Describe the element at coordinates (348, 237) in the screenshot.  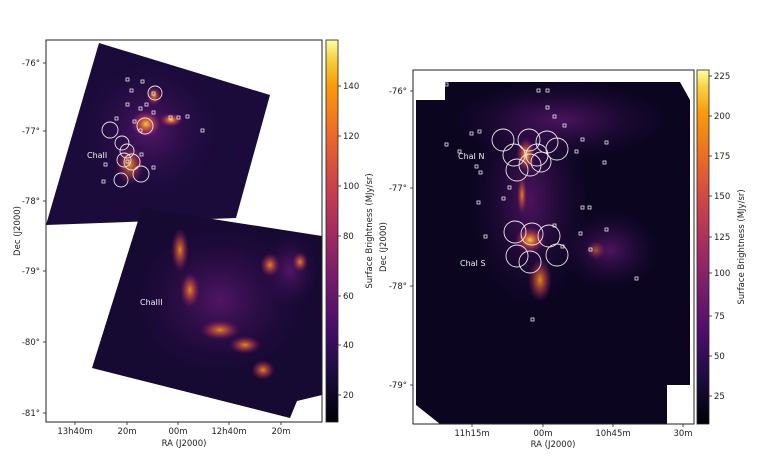
I see `left-cbar-tick-3: 80` at that location.